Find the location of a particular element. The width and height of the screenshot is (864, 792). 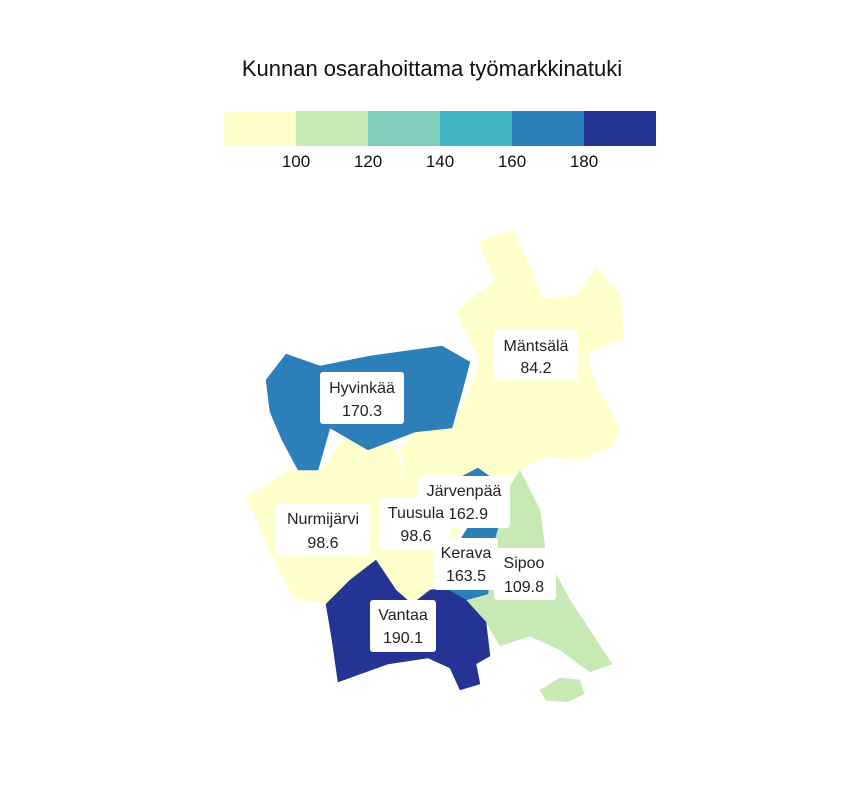

region-value-label: 163.5 is located at coordinates (466, 576).